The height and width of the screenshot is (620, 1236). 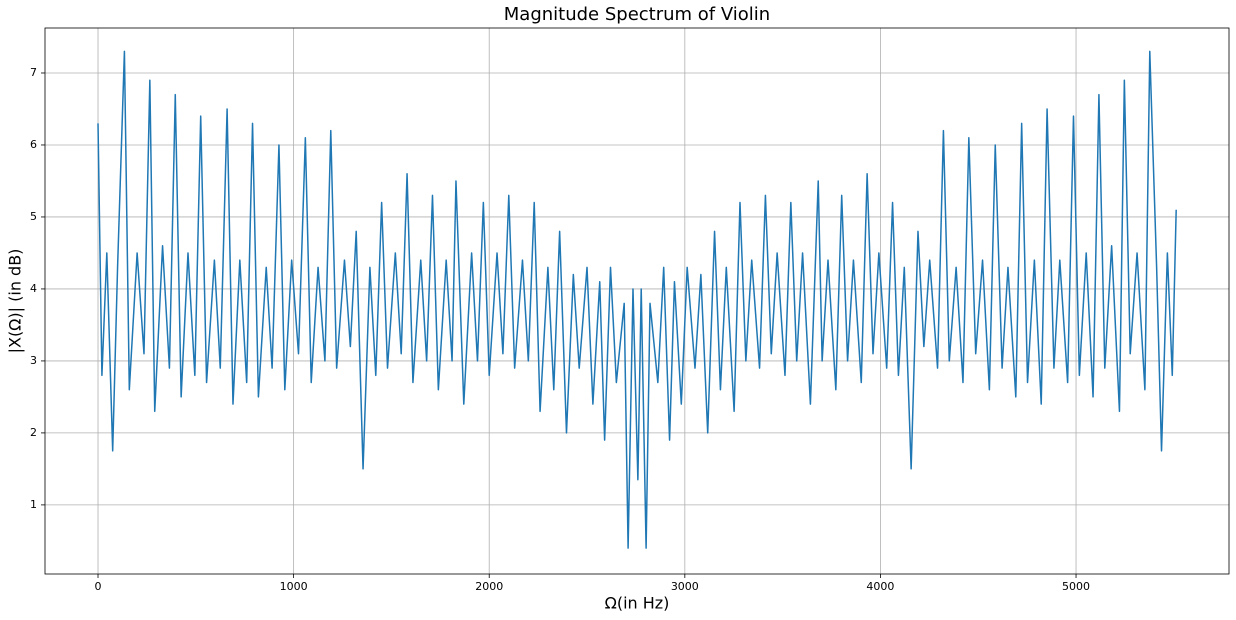 I want to click on x-tick-label: 3000, so click(x=685, y=586).